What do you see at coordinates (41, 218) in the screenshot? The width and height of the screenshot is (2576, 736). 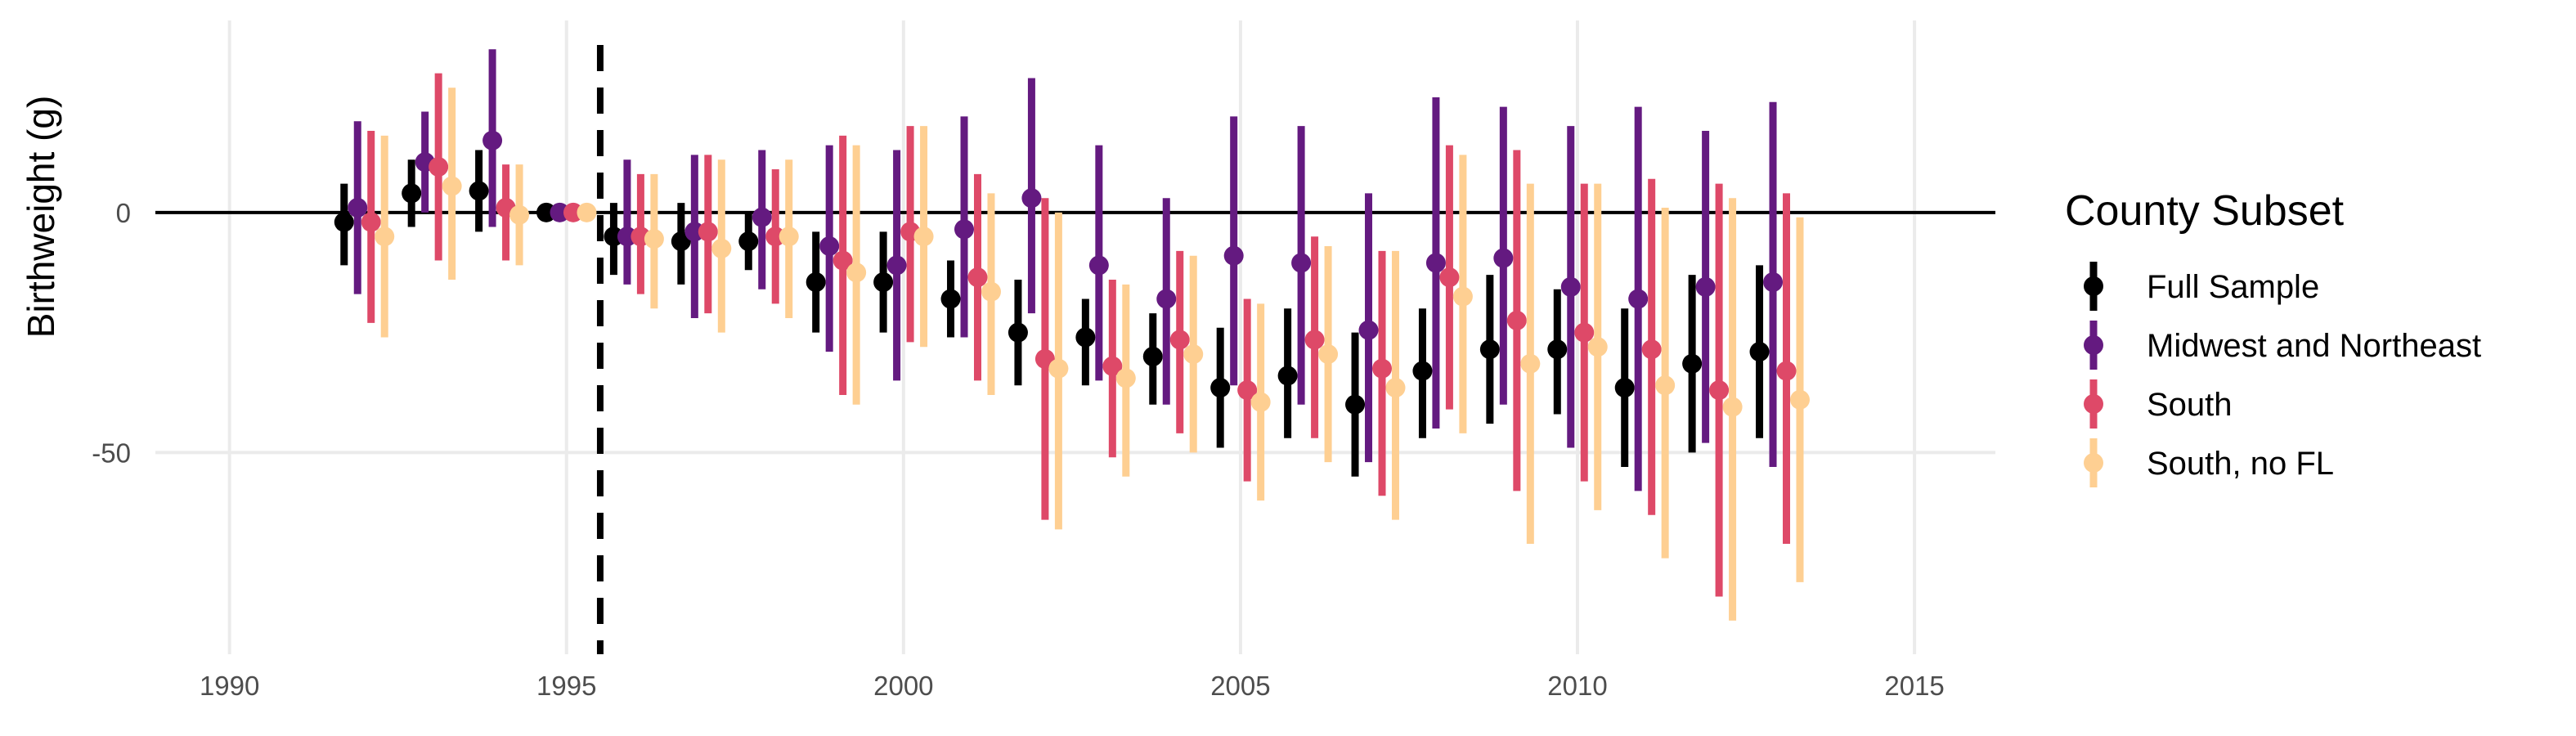 I see `y-axis-title: Birthweight (g)` at bounding box center [41, 218].